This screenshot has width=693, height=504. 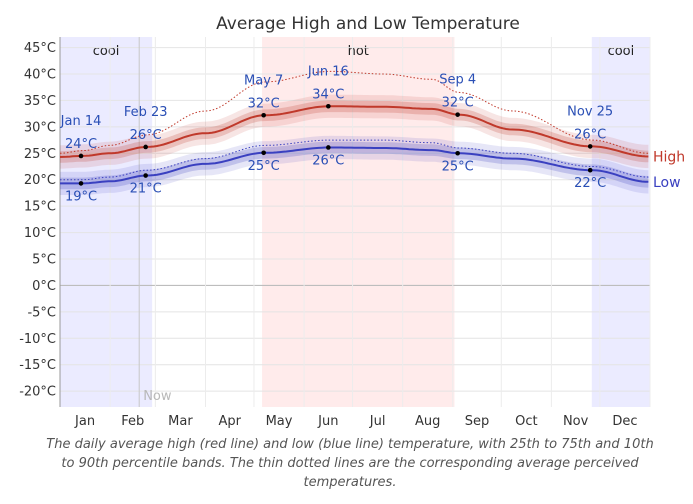 What do you see at coordinates (37, 365) in the screenshot?
I see `y-tick-label: -15°C` at bounding box center [37, 365].